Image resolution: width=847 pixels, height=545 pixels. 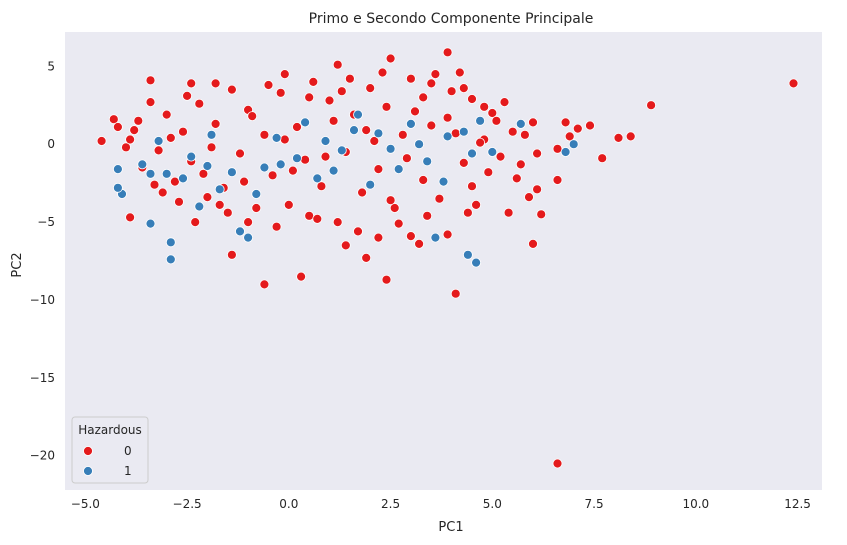 I want to click on legend-label-1: 1, so click(x=128, y=471).